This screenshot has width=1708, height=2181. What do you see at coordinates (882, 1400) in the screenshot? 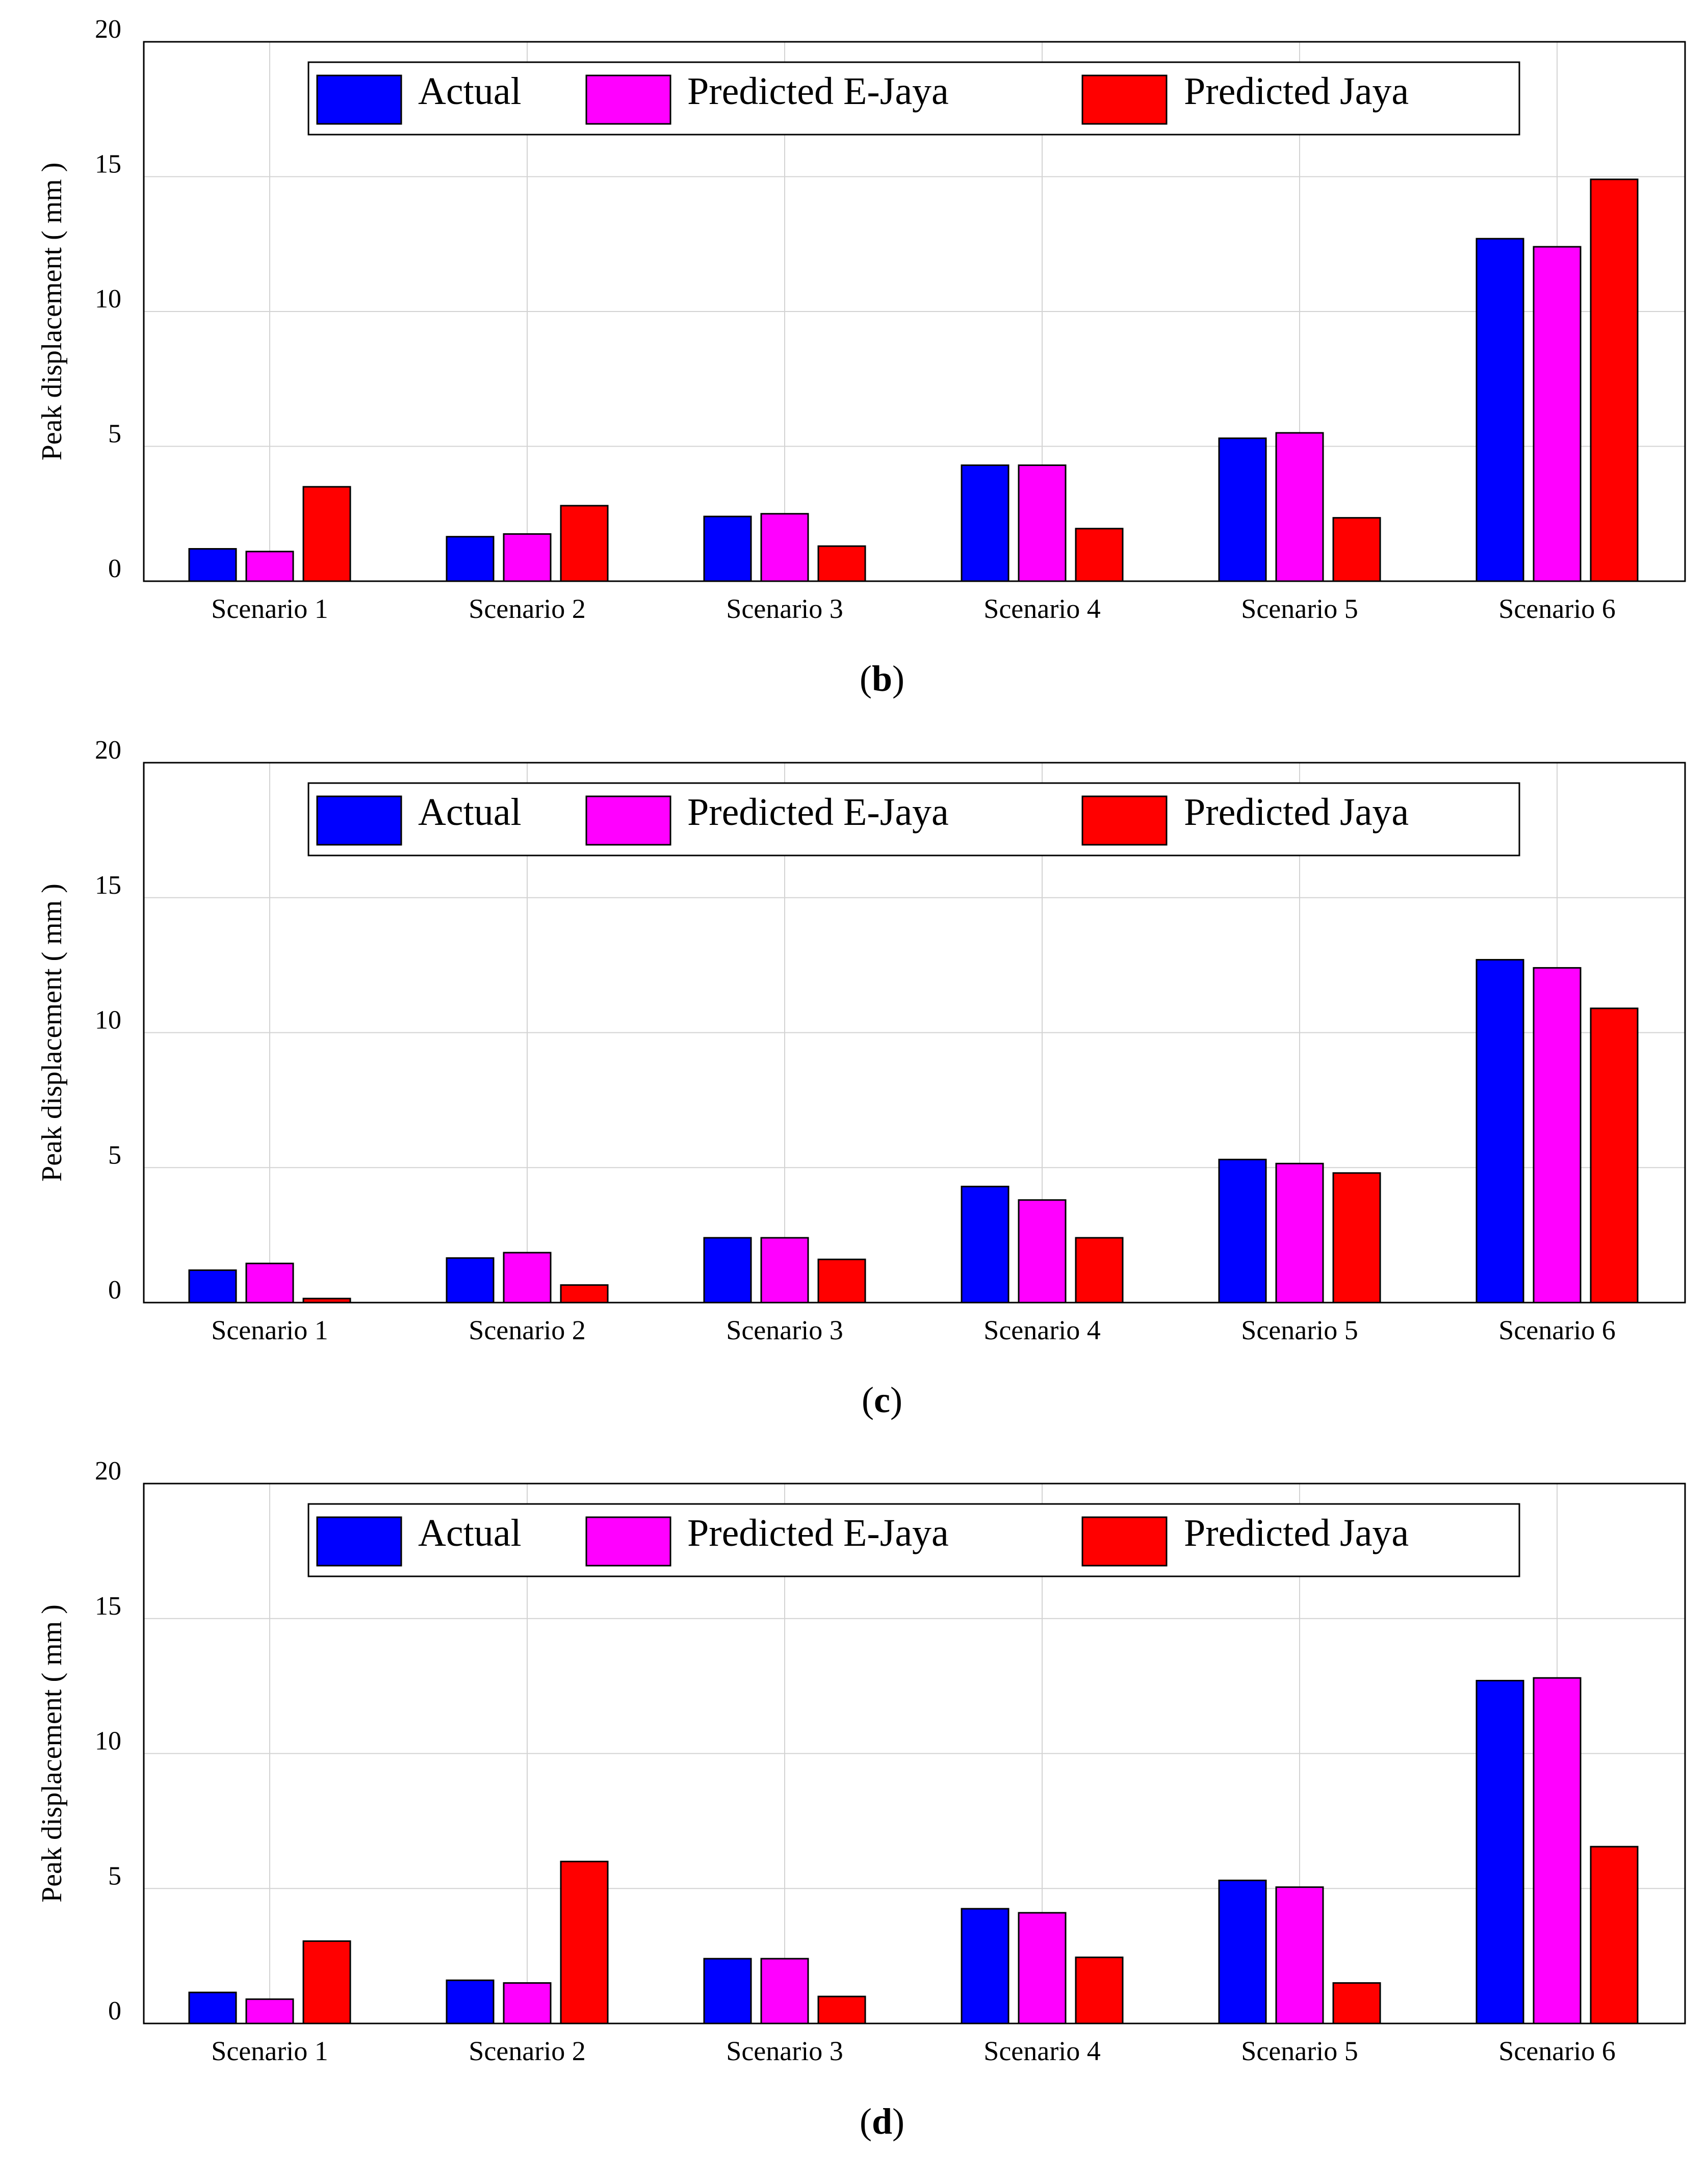
I see `panel-caption: (c)` at bounding box center [882, 1400].